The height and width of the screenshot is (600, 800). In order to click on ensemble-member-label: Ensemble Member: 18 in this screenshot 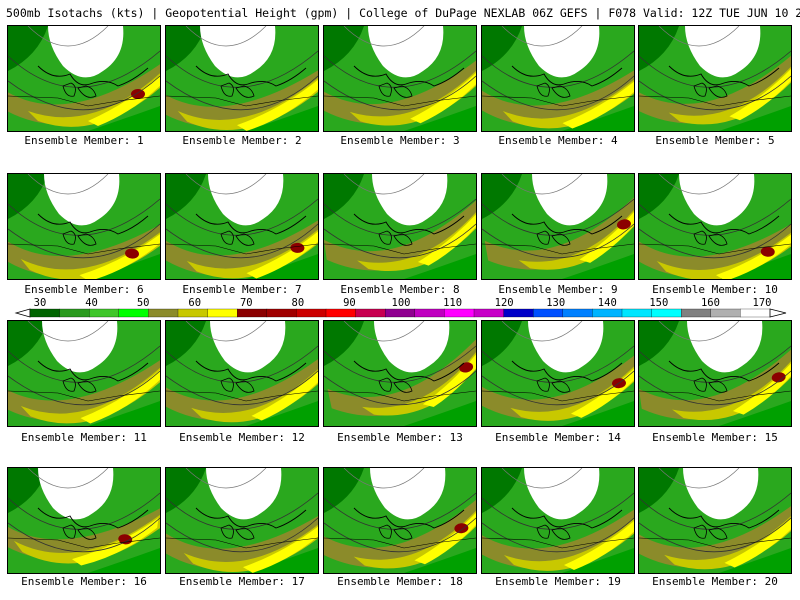, I will do `click(400, 581)`.